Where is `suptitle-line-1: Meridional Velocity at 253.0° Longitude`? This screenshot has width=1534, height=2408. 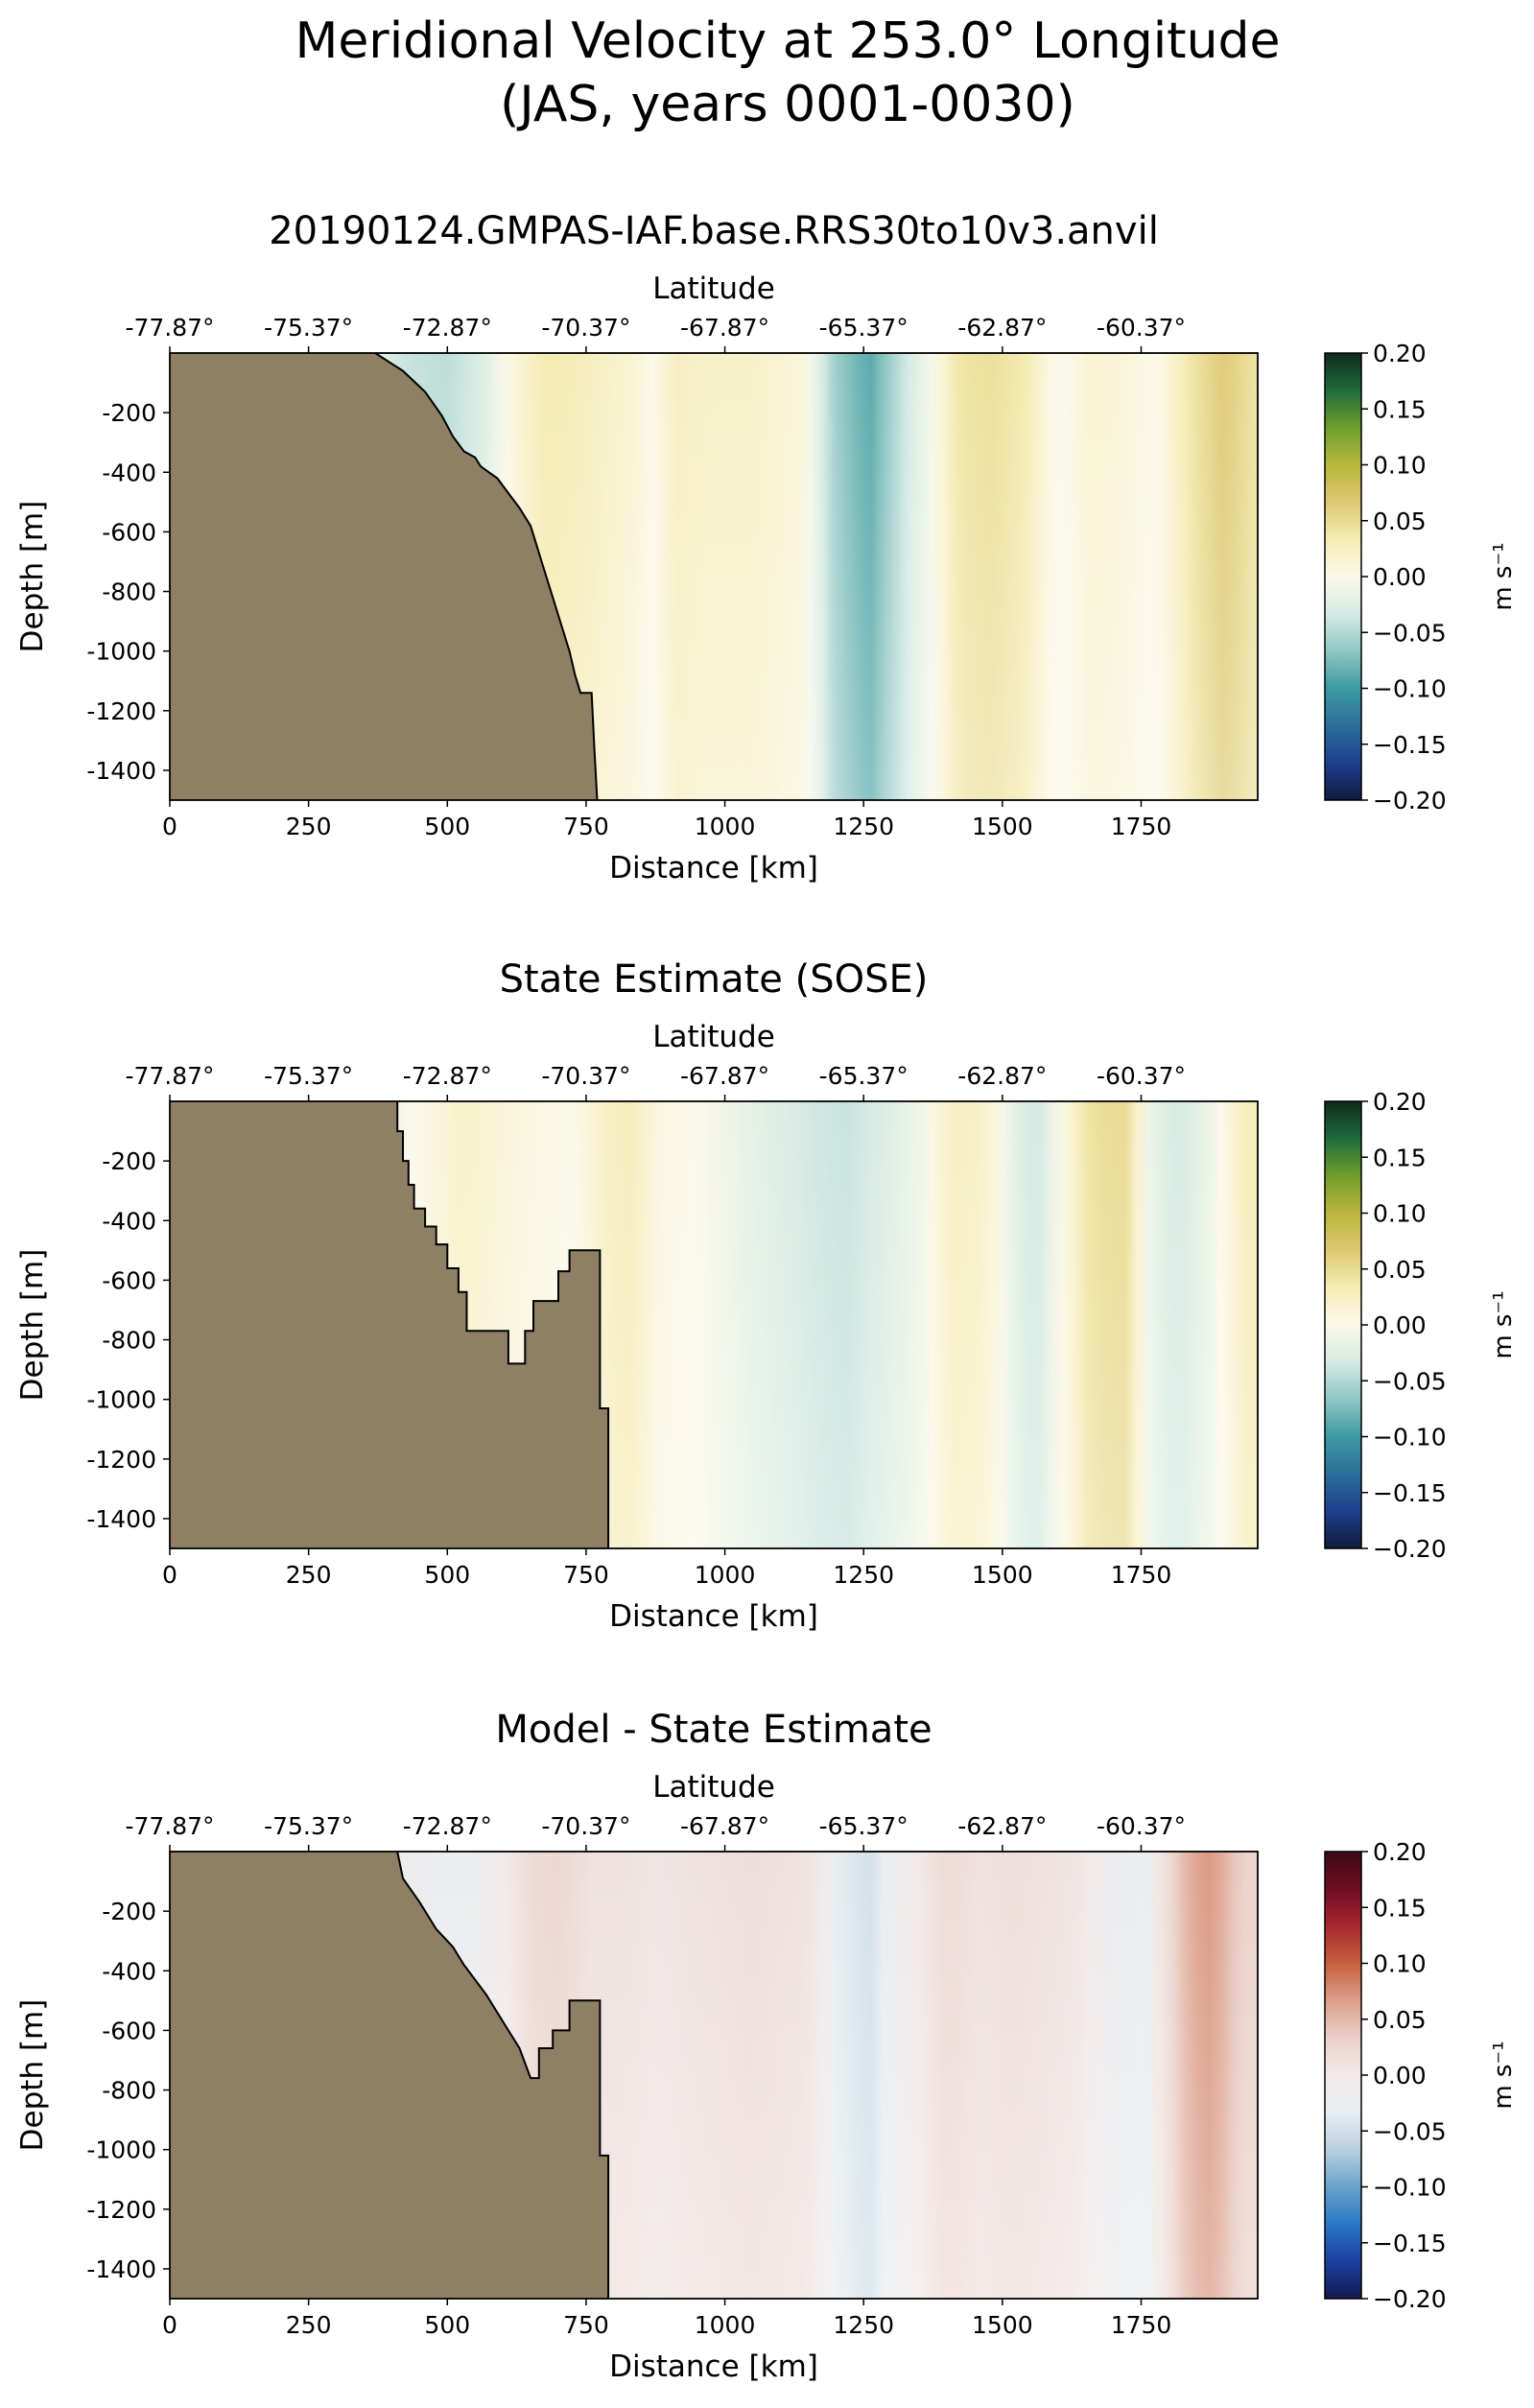
suptitle-line-1: Meridional Velocity at 253.0° Longitude is located at coordinates (788, 41).